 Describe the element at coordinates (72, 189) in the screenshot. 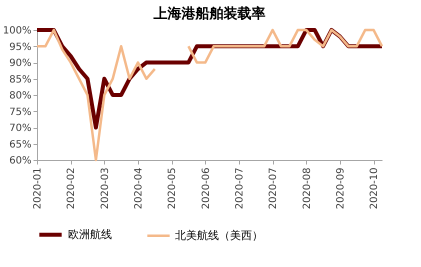

I see `x-tick-label: 2020-02` at that location.